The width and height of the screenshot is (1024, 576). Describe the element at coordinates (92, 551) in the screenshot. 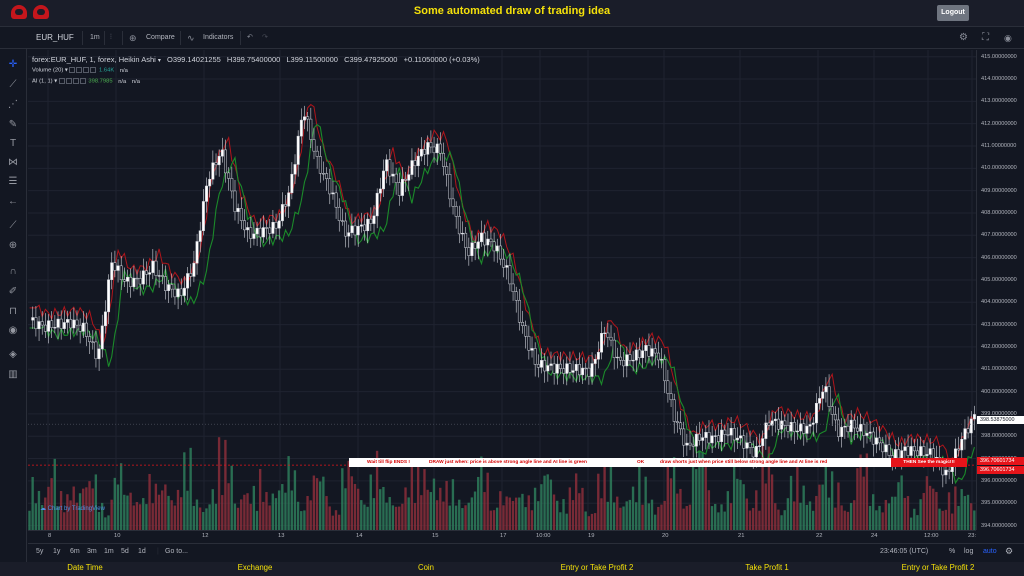

I see `range-button-3m: 3m` at that location.